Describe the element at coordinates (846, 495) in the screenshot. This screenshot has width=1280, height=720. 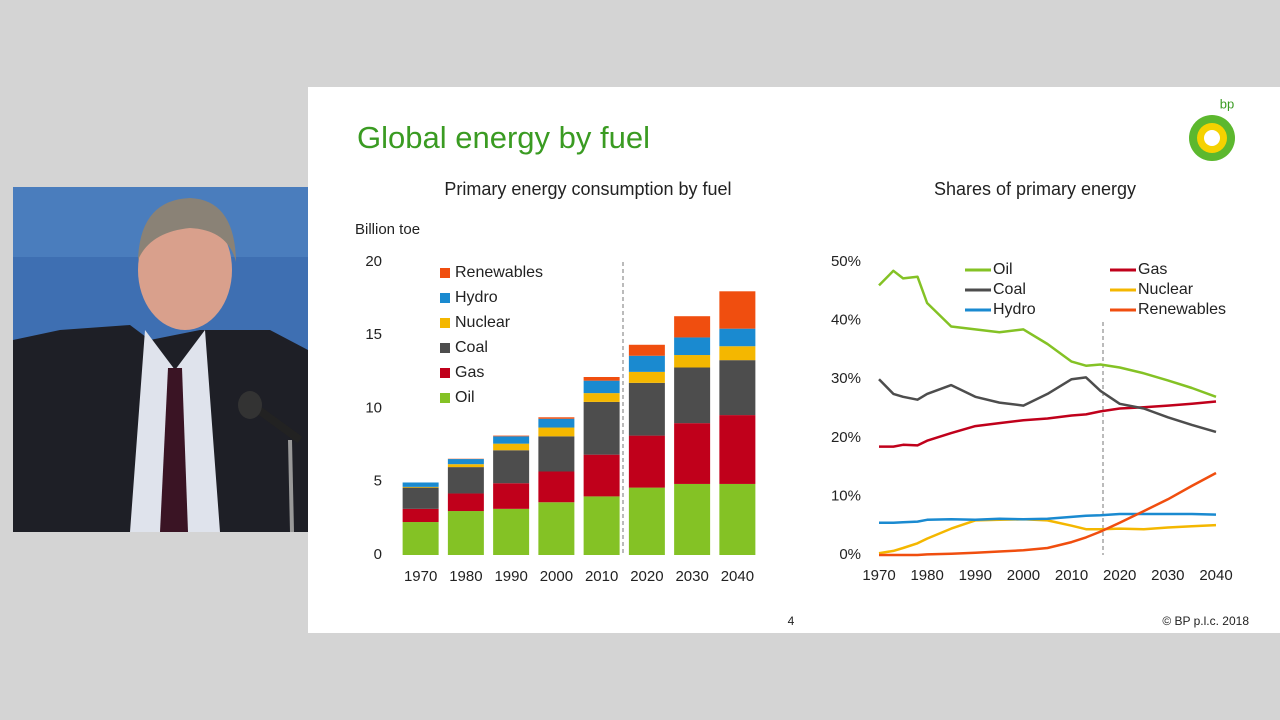
I see `y-tick-label: 10%` at that location.